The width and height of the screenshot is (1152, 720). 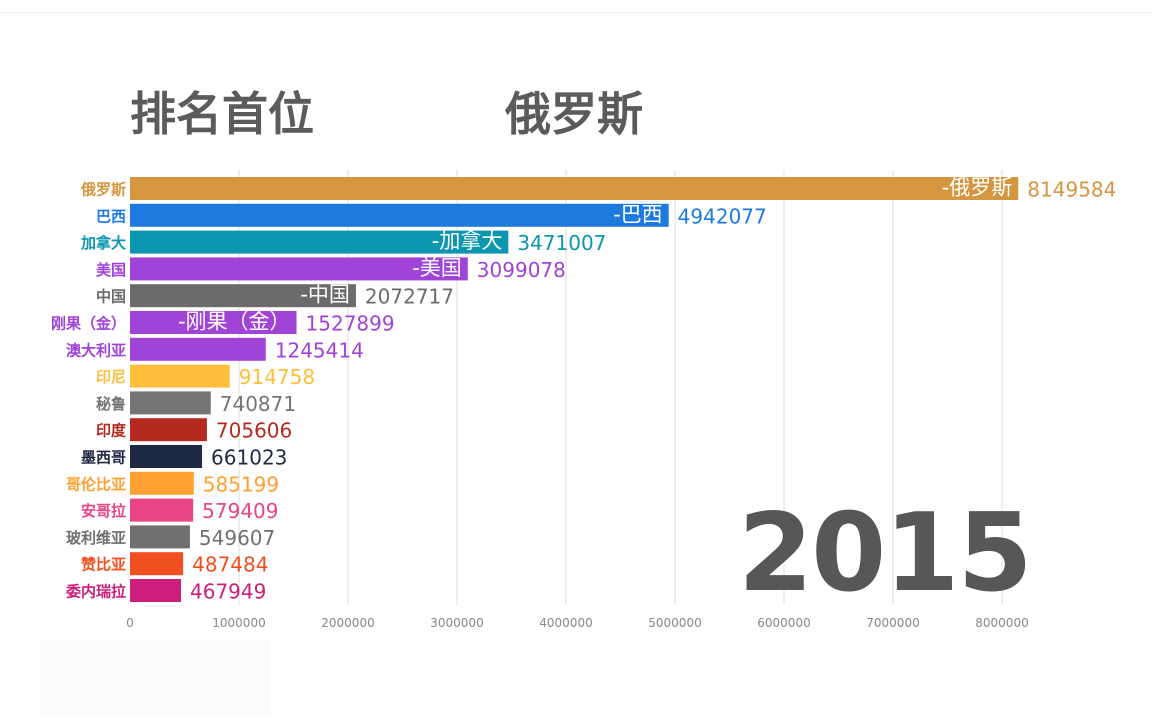 What do you see at coordinates (230, 565) in the screenshot?
I see `value-label: 487484` at bounding box center [230, 565].